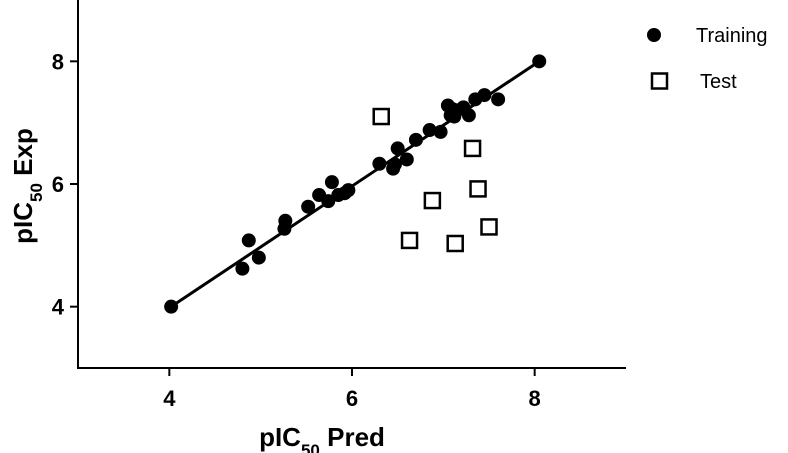  Describe the element at coordinates (707, 59) in the screenshot. I see `legend: Training Test` at that location.